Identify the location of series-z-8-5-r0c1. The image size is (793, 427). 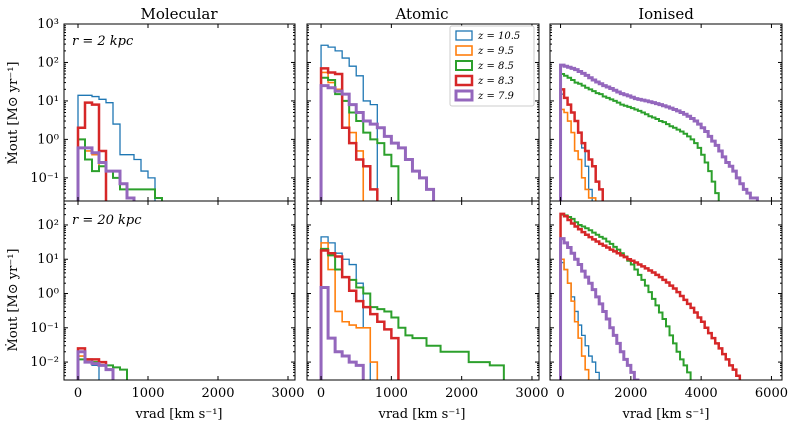
(360, 138).